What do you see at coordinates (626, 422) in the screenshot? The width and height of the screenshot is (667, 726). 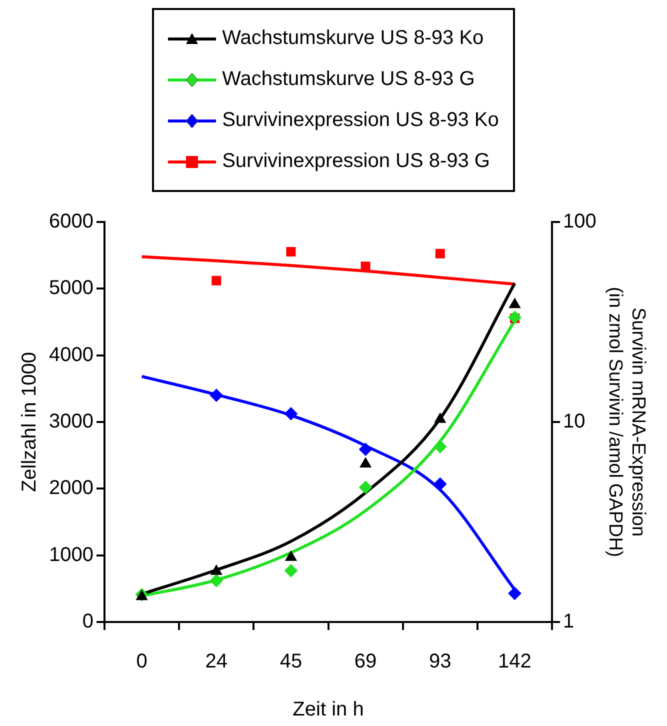 I see `y2-axis-title: Survivin mRNA-Expression (in zmol Survivin /amol GAPDH)` at bounding box center [626, 422].